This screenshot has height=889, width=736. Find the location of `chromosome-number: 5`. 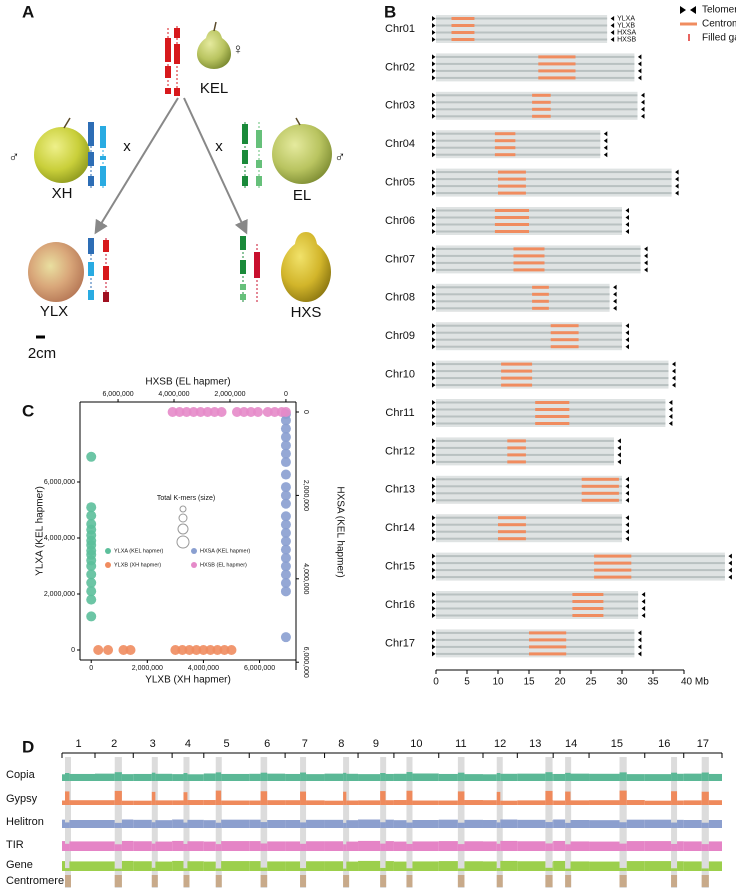

chromosome-number: 5 is located at coordinates (226, 744).